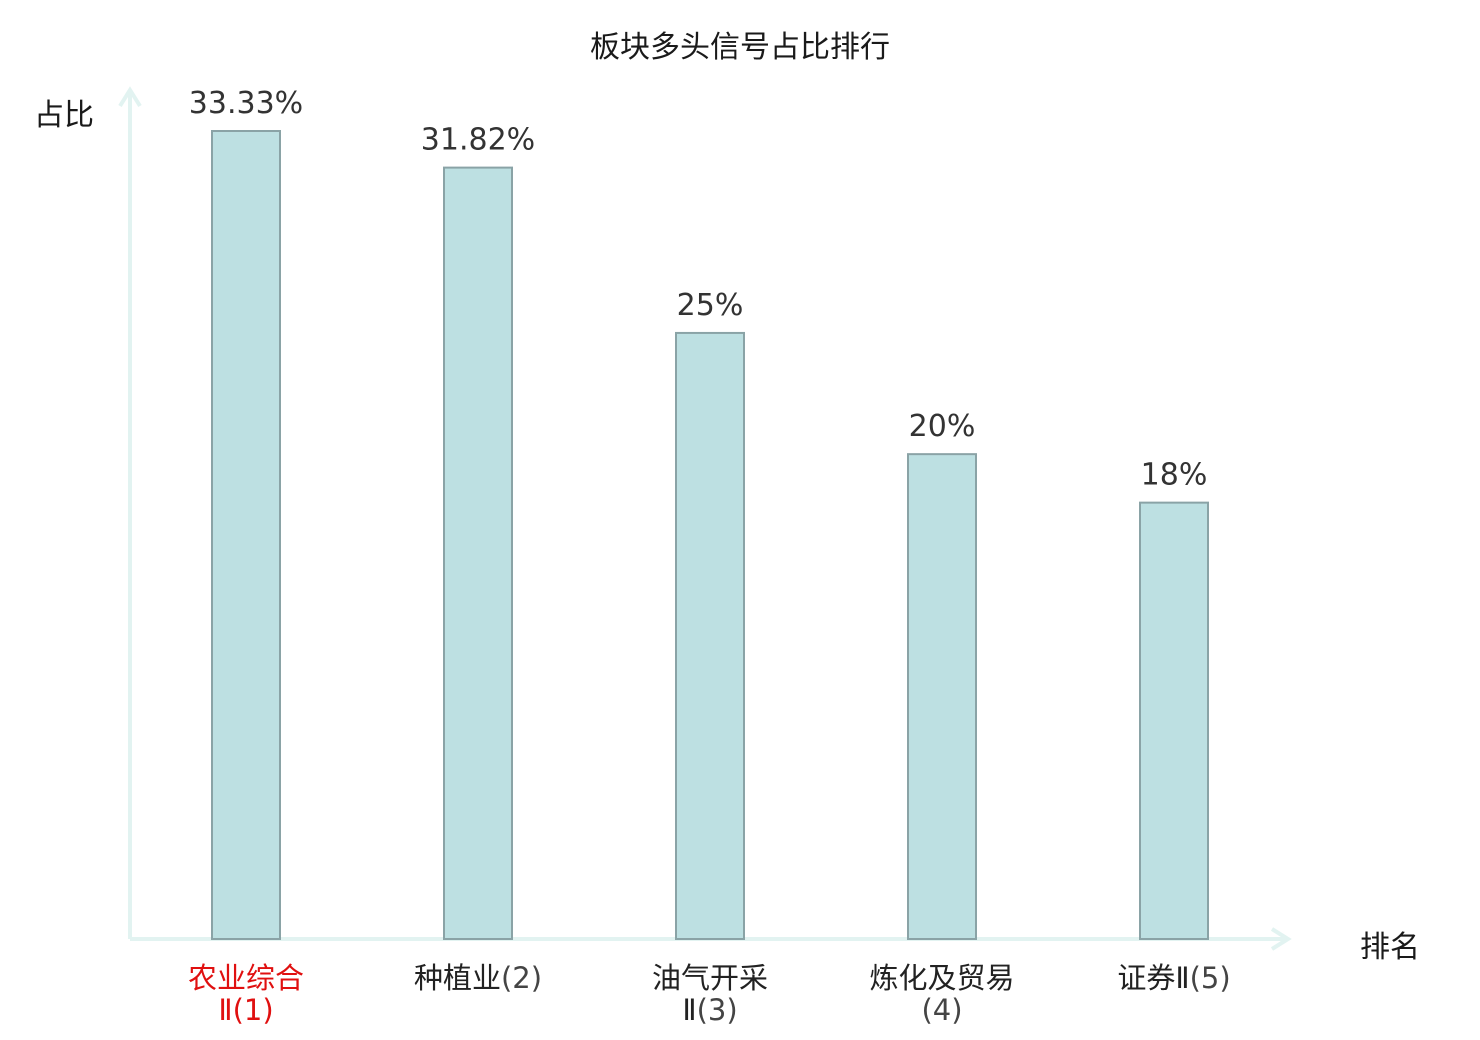 This screenshot has width=1480, height=1040. Describe the element at coordinates (253, 1010) in the screenshot. I see `category-rank: (1)` at that location.